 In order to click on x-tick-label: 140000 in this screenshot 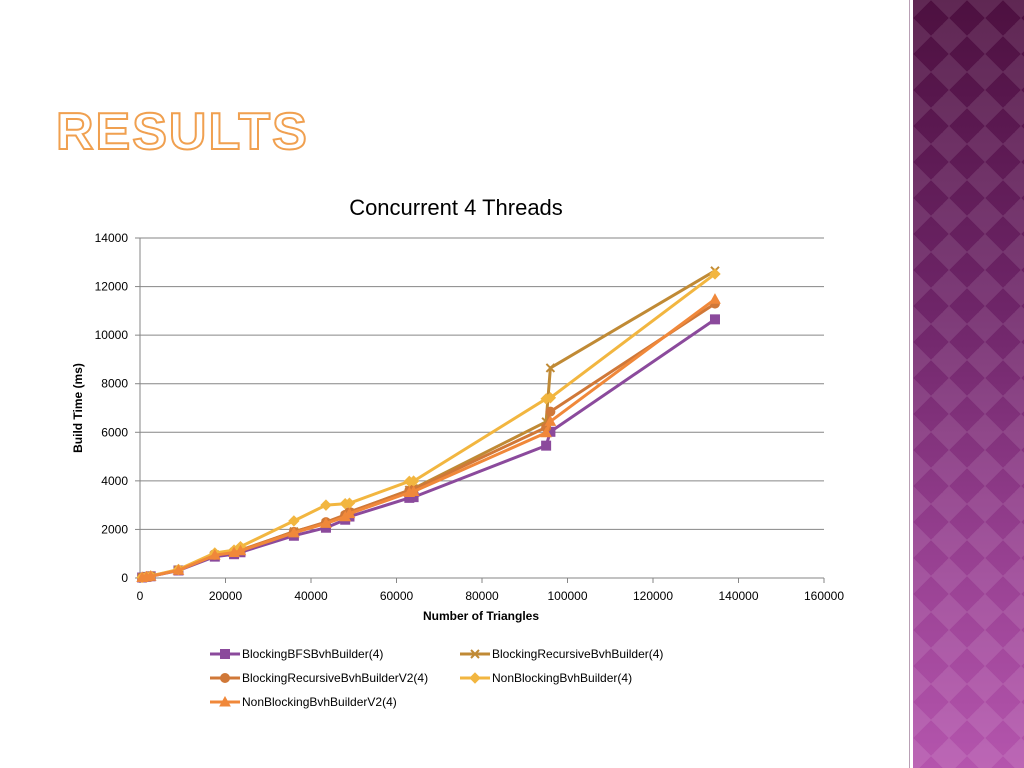, I will do `click(738, 596)`.